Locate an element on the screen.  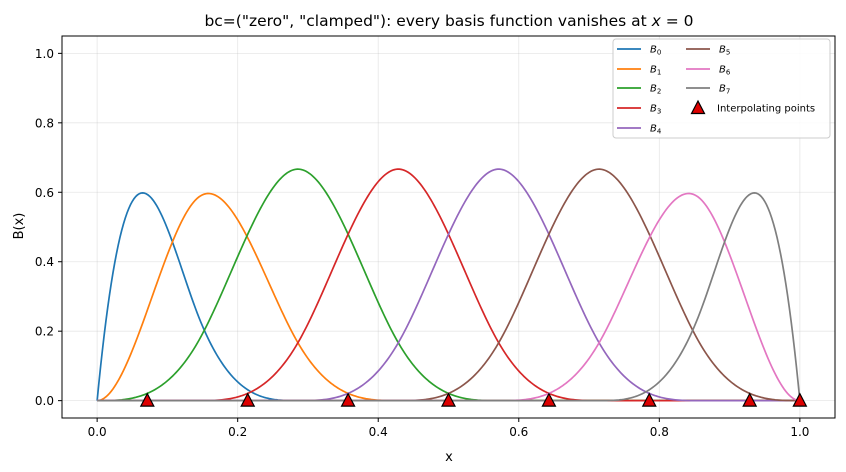
legend-label-6: B6 is located at coordinates (725, 71).